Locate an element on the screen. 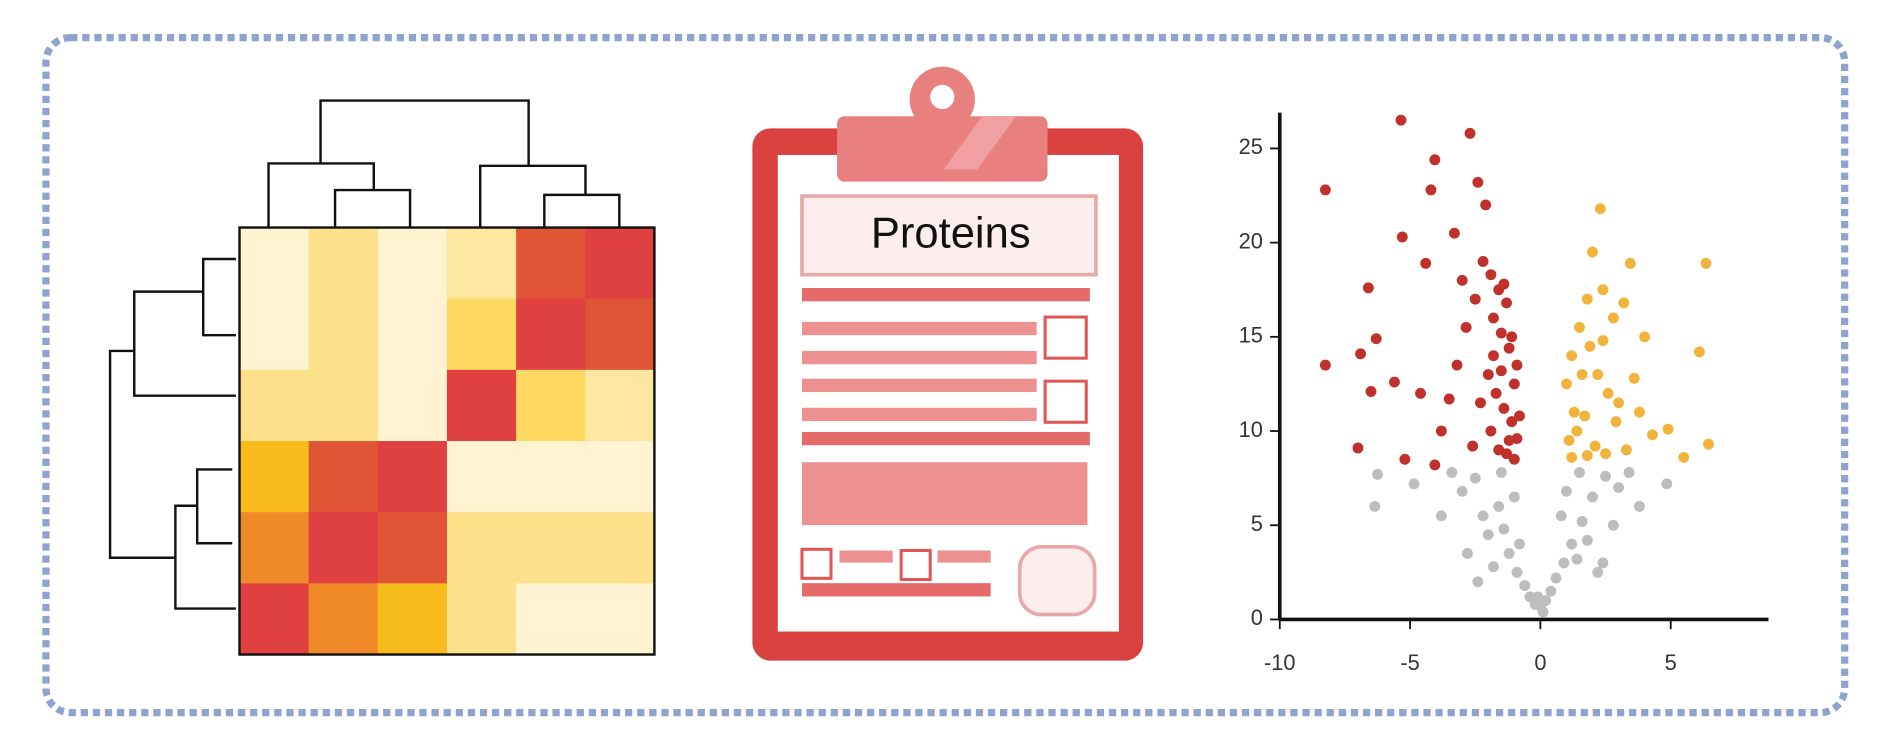  dendrogram-top is located at coordinates (444, 163).